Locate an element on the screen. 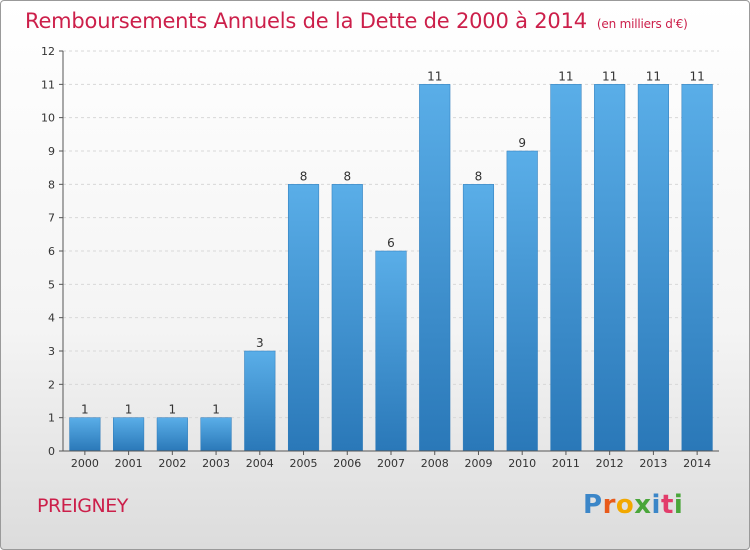  logo-letter: o is located at coordinates (625, 505).